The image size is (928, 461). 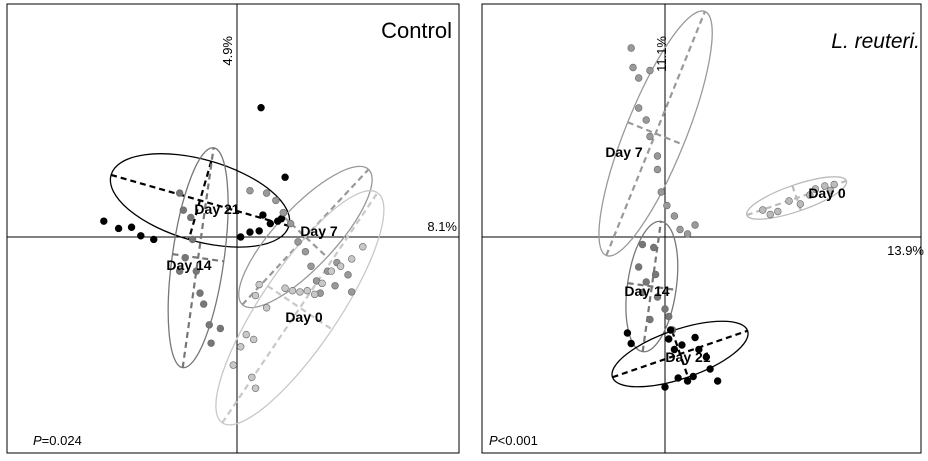 What do you see at coordinates (62, 440) in the screenshot?
I see `p-value: =0.024` at bounding box center [62, 440].